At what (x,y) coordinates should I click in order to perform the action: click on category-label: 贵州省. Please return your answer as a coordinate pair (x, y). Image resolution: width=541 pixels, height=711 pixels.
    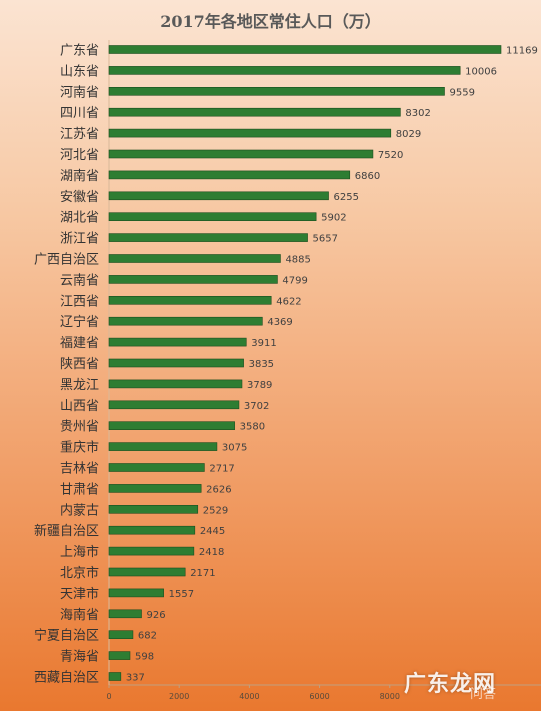
    Looking at the image, I should click on (79, 427).